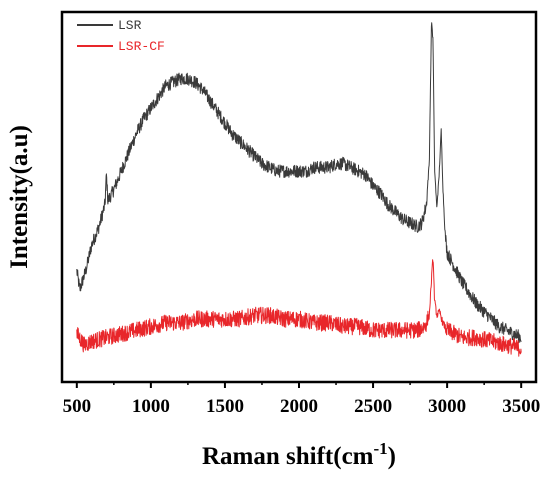 The width and height of the screenshot is (550, 480). What do you see at coordinates (392, 456) in the screenshot?
I see `x-axis-title-close: )` at bounding box center [392, 456].